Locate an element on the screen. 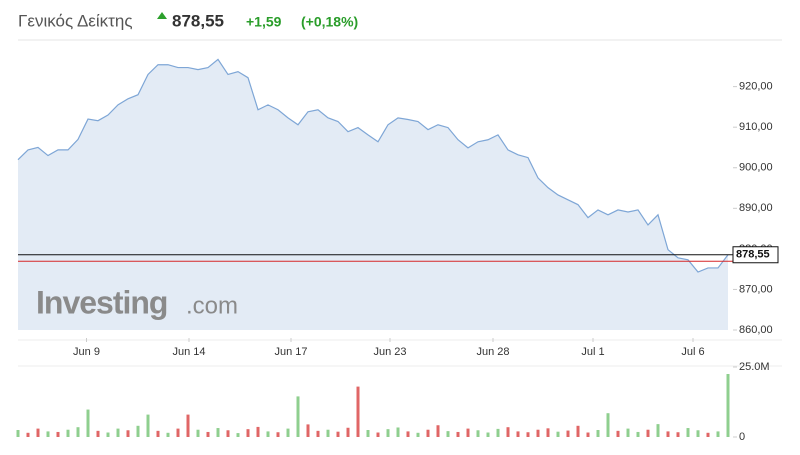 The width and height of the screenshot is (800, 455). price-tag-box is located at coordinates (755, 255).